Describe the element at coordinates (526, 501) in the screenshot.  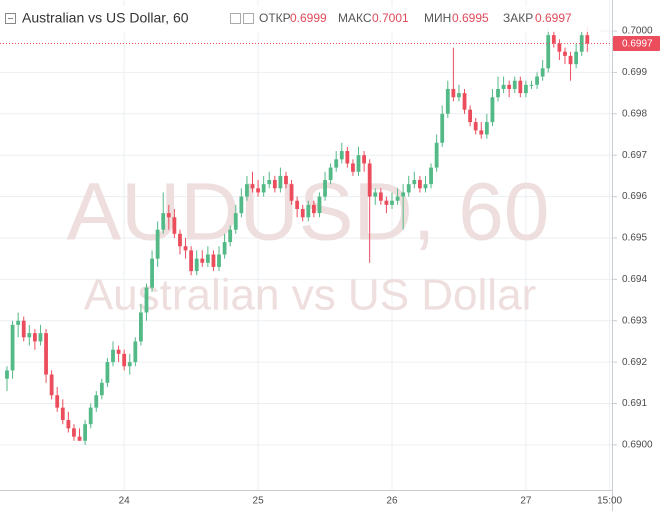
I see `x-tick-label: 27` at that location.